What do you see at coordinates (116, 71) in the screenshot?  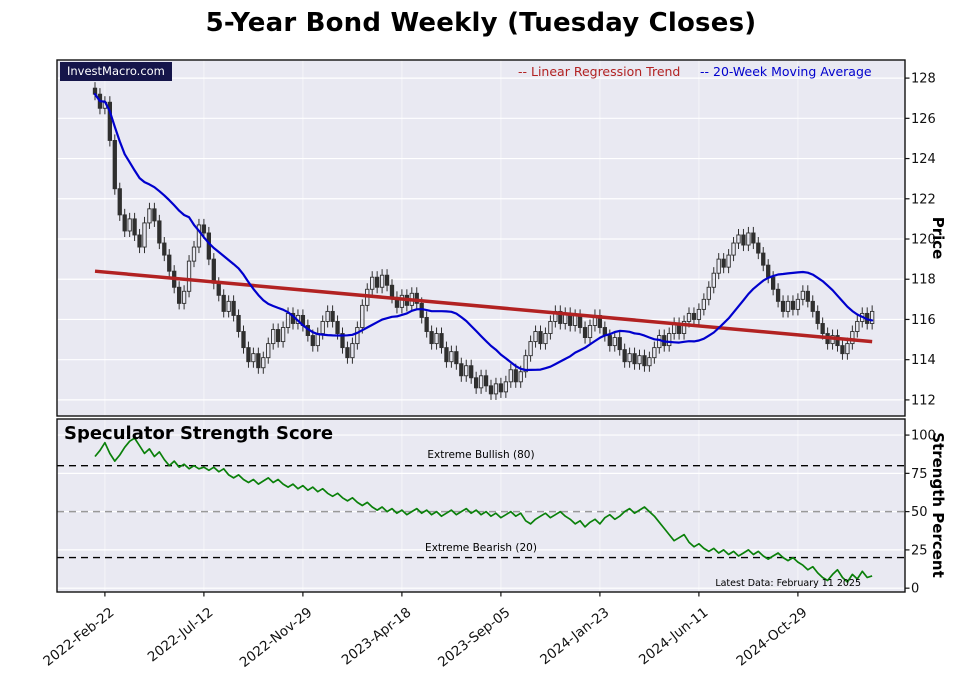 I see `watermark-badge: InvestMacro.com` at bounding box center [116, 71].